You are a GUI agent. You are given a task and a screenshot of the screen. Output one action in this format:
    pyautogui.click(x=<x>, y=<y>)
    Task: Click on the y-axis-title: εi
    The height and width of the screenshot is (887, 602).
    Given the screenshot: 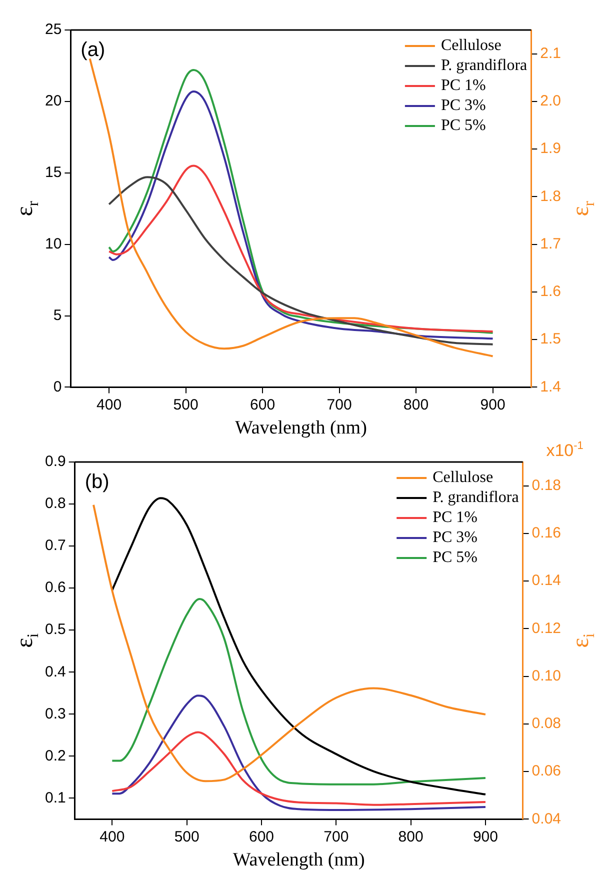 What is the action you would take?
    pyautogui.click(x=27, y=640)
    